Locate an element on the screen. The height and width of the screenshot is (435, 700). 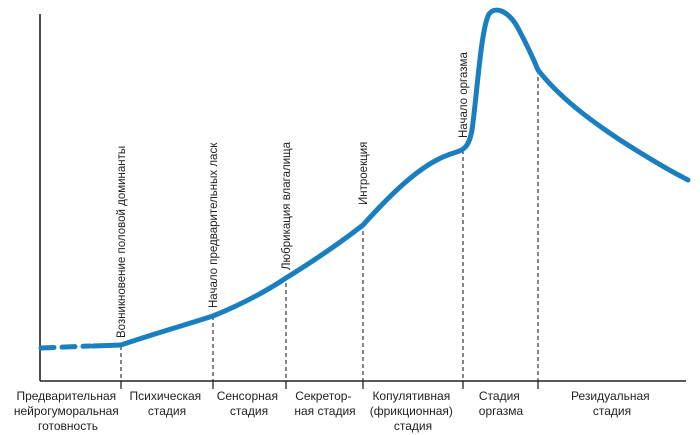
stage-label-residual: Резидуальная стадия is located at coordinates (612, 403).